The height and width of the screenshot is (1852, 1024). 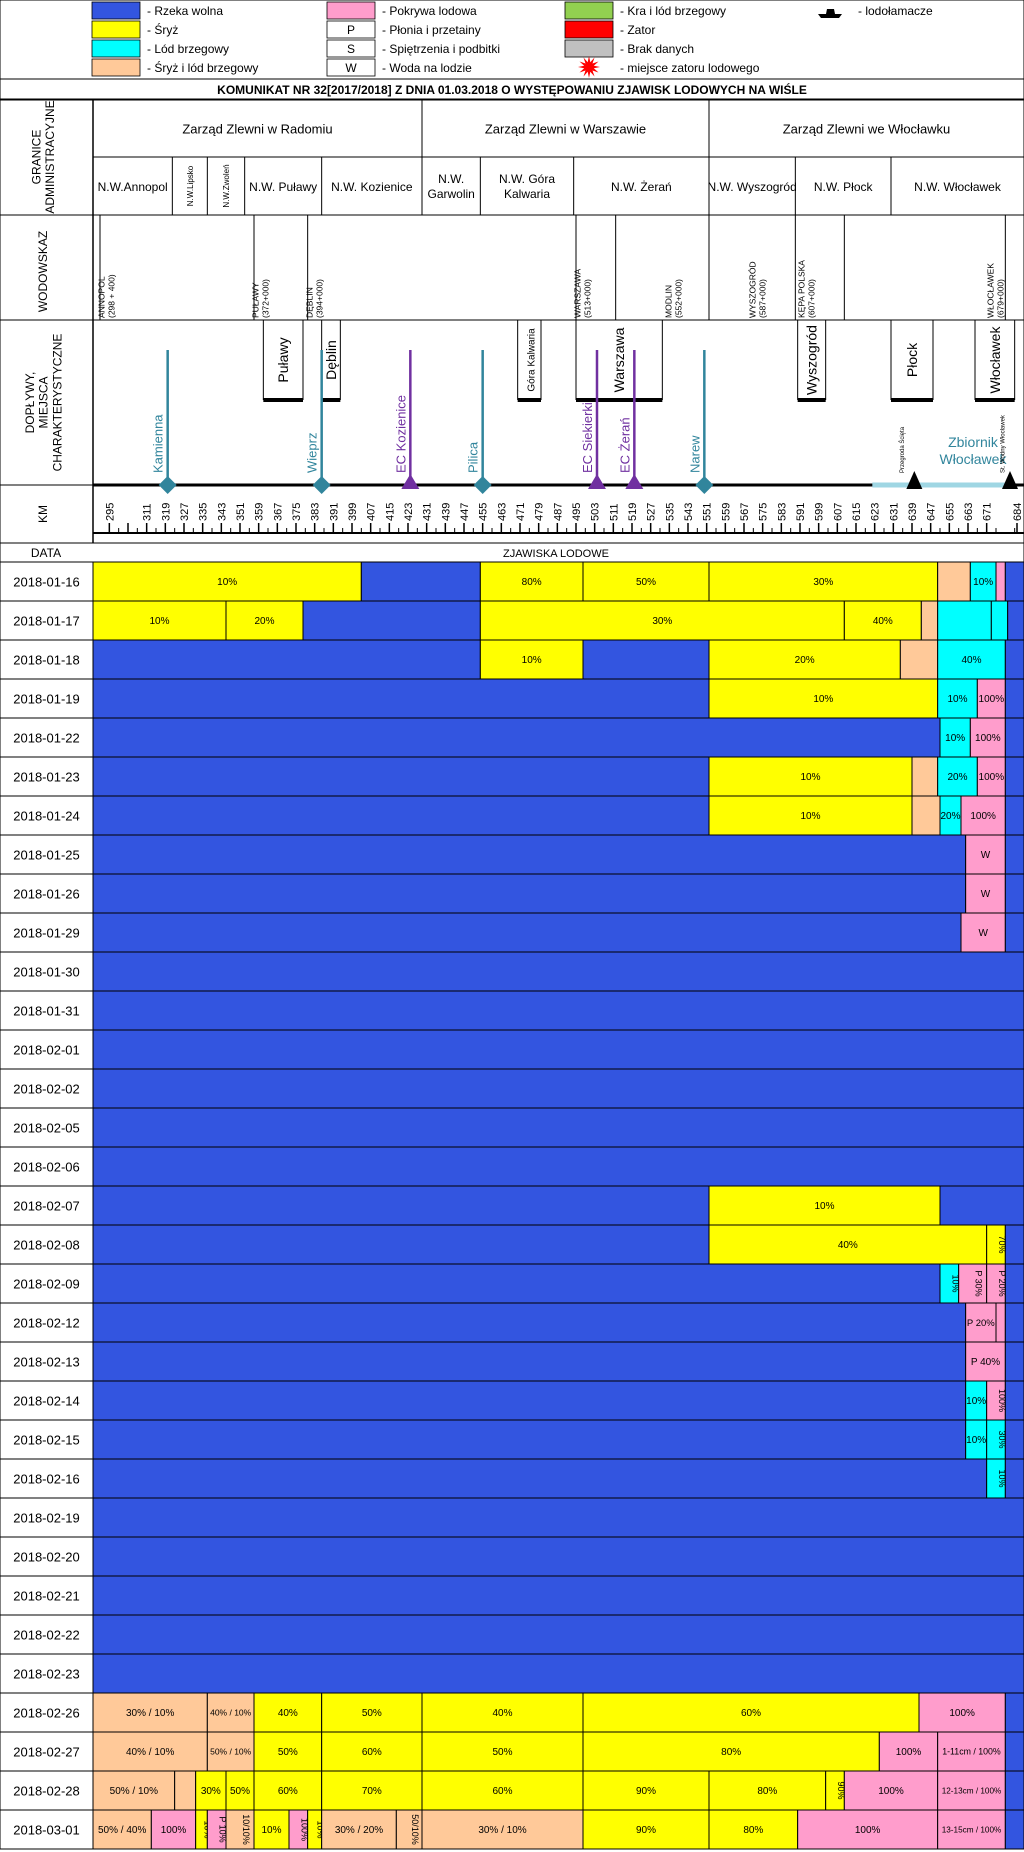 I want to click on segment-label: 70%, so click(x=372, y=1791).